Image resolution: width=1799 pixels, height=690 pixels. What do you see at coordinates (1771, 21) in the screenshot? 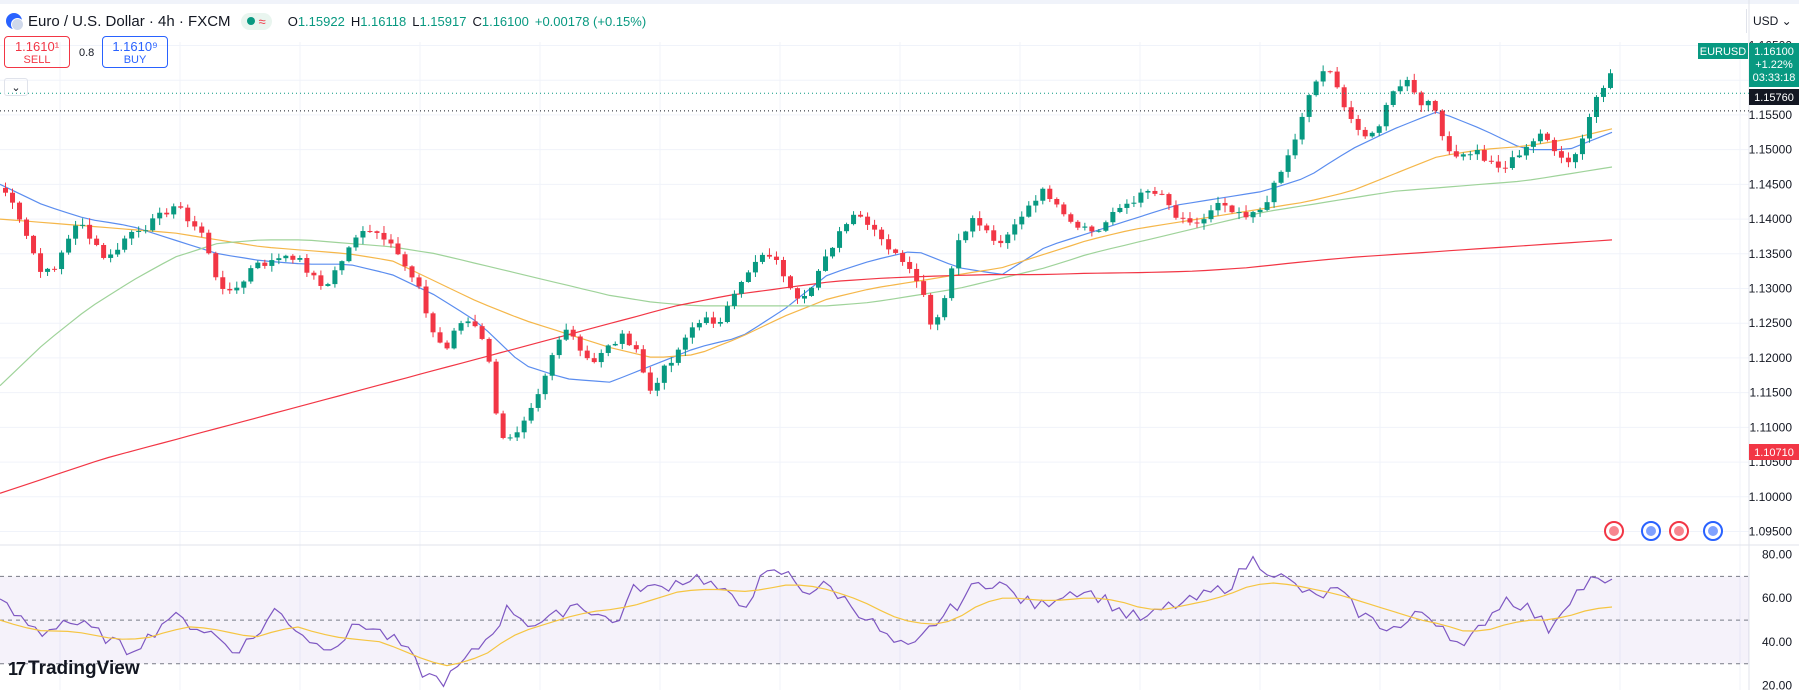
I see `currency-select: USD ⌄` at bounding box center [1771, 21].